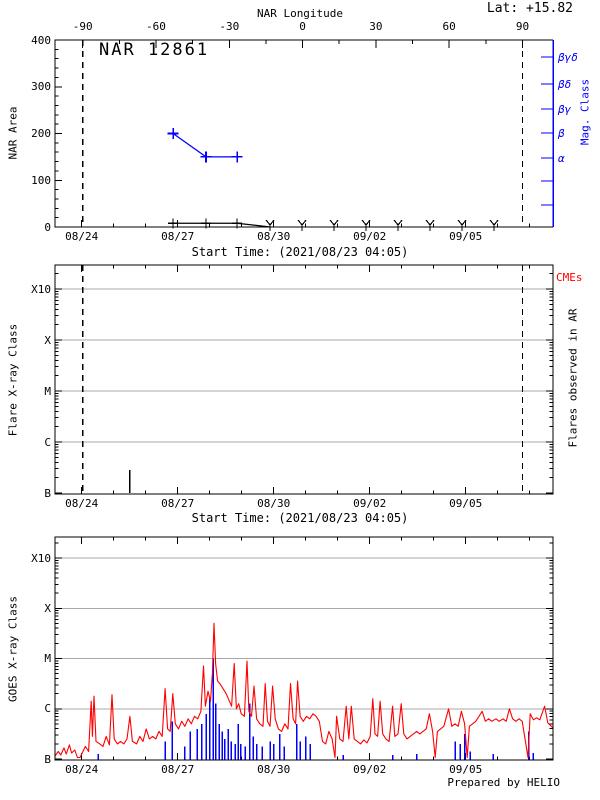  Describe the element at coordinates (449, 26) in the screenshot. I see `longitude-tick-label: 60` at that location.